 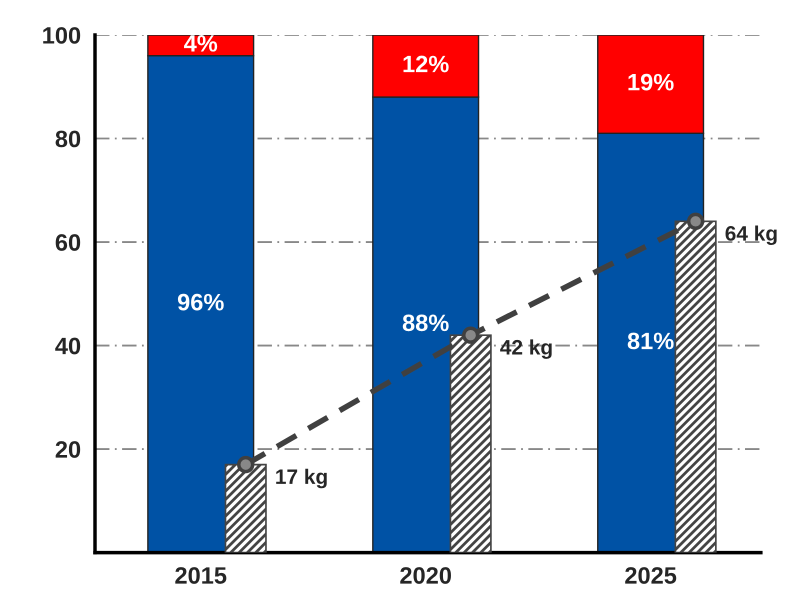 What do you see at coordinates (200, 575) in the screenshot?
I see `x-tick-label: 2015` at bounding box center [200, 575].